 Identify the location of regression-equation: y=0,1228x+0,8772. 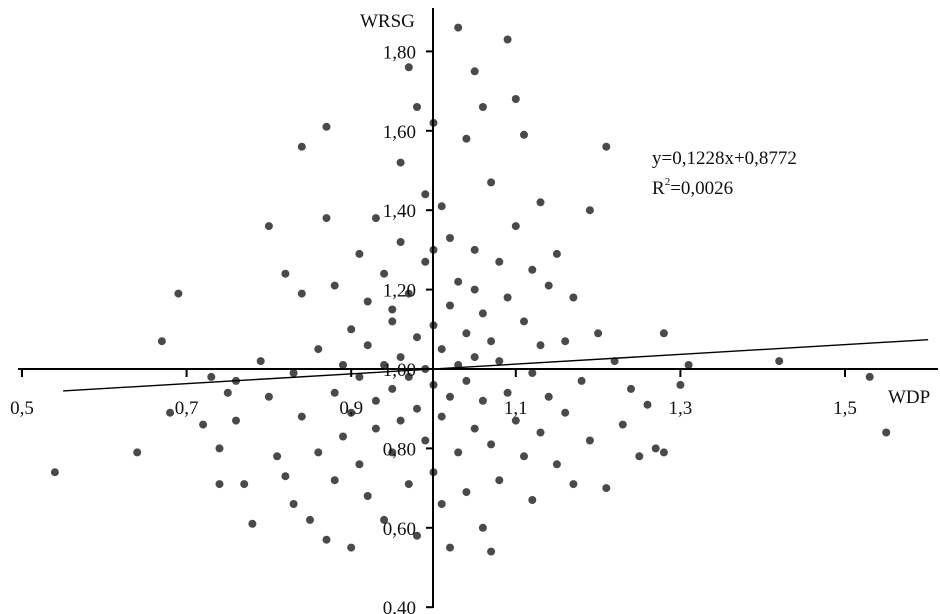
(724, 158).